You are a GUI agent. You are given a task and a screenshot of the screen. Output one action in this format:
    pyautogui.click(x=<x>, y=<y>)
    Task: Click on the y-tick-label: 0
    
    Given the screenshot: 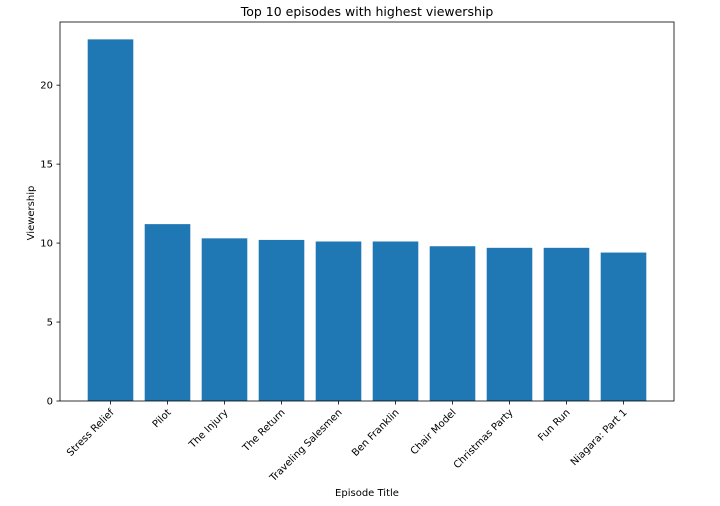 What is the action you would take?
    pyautogui.click(x=50, y=402)
    